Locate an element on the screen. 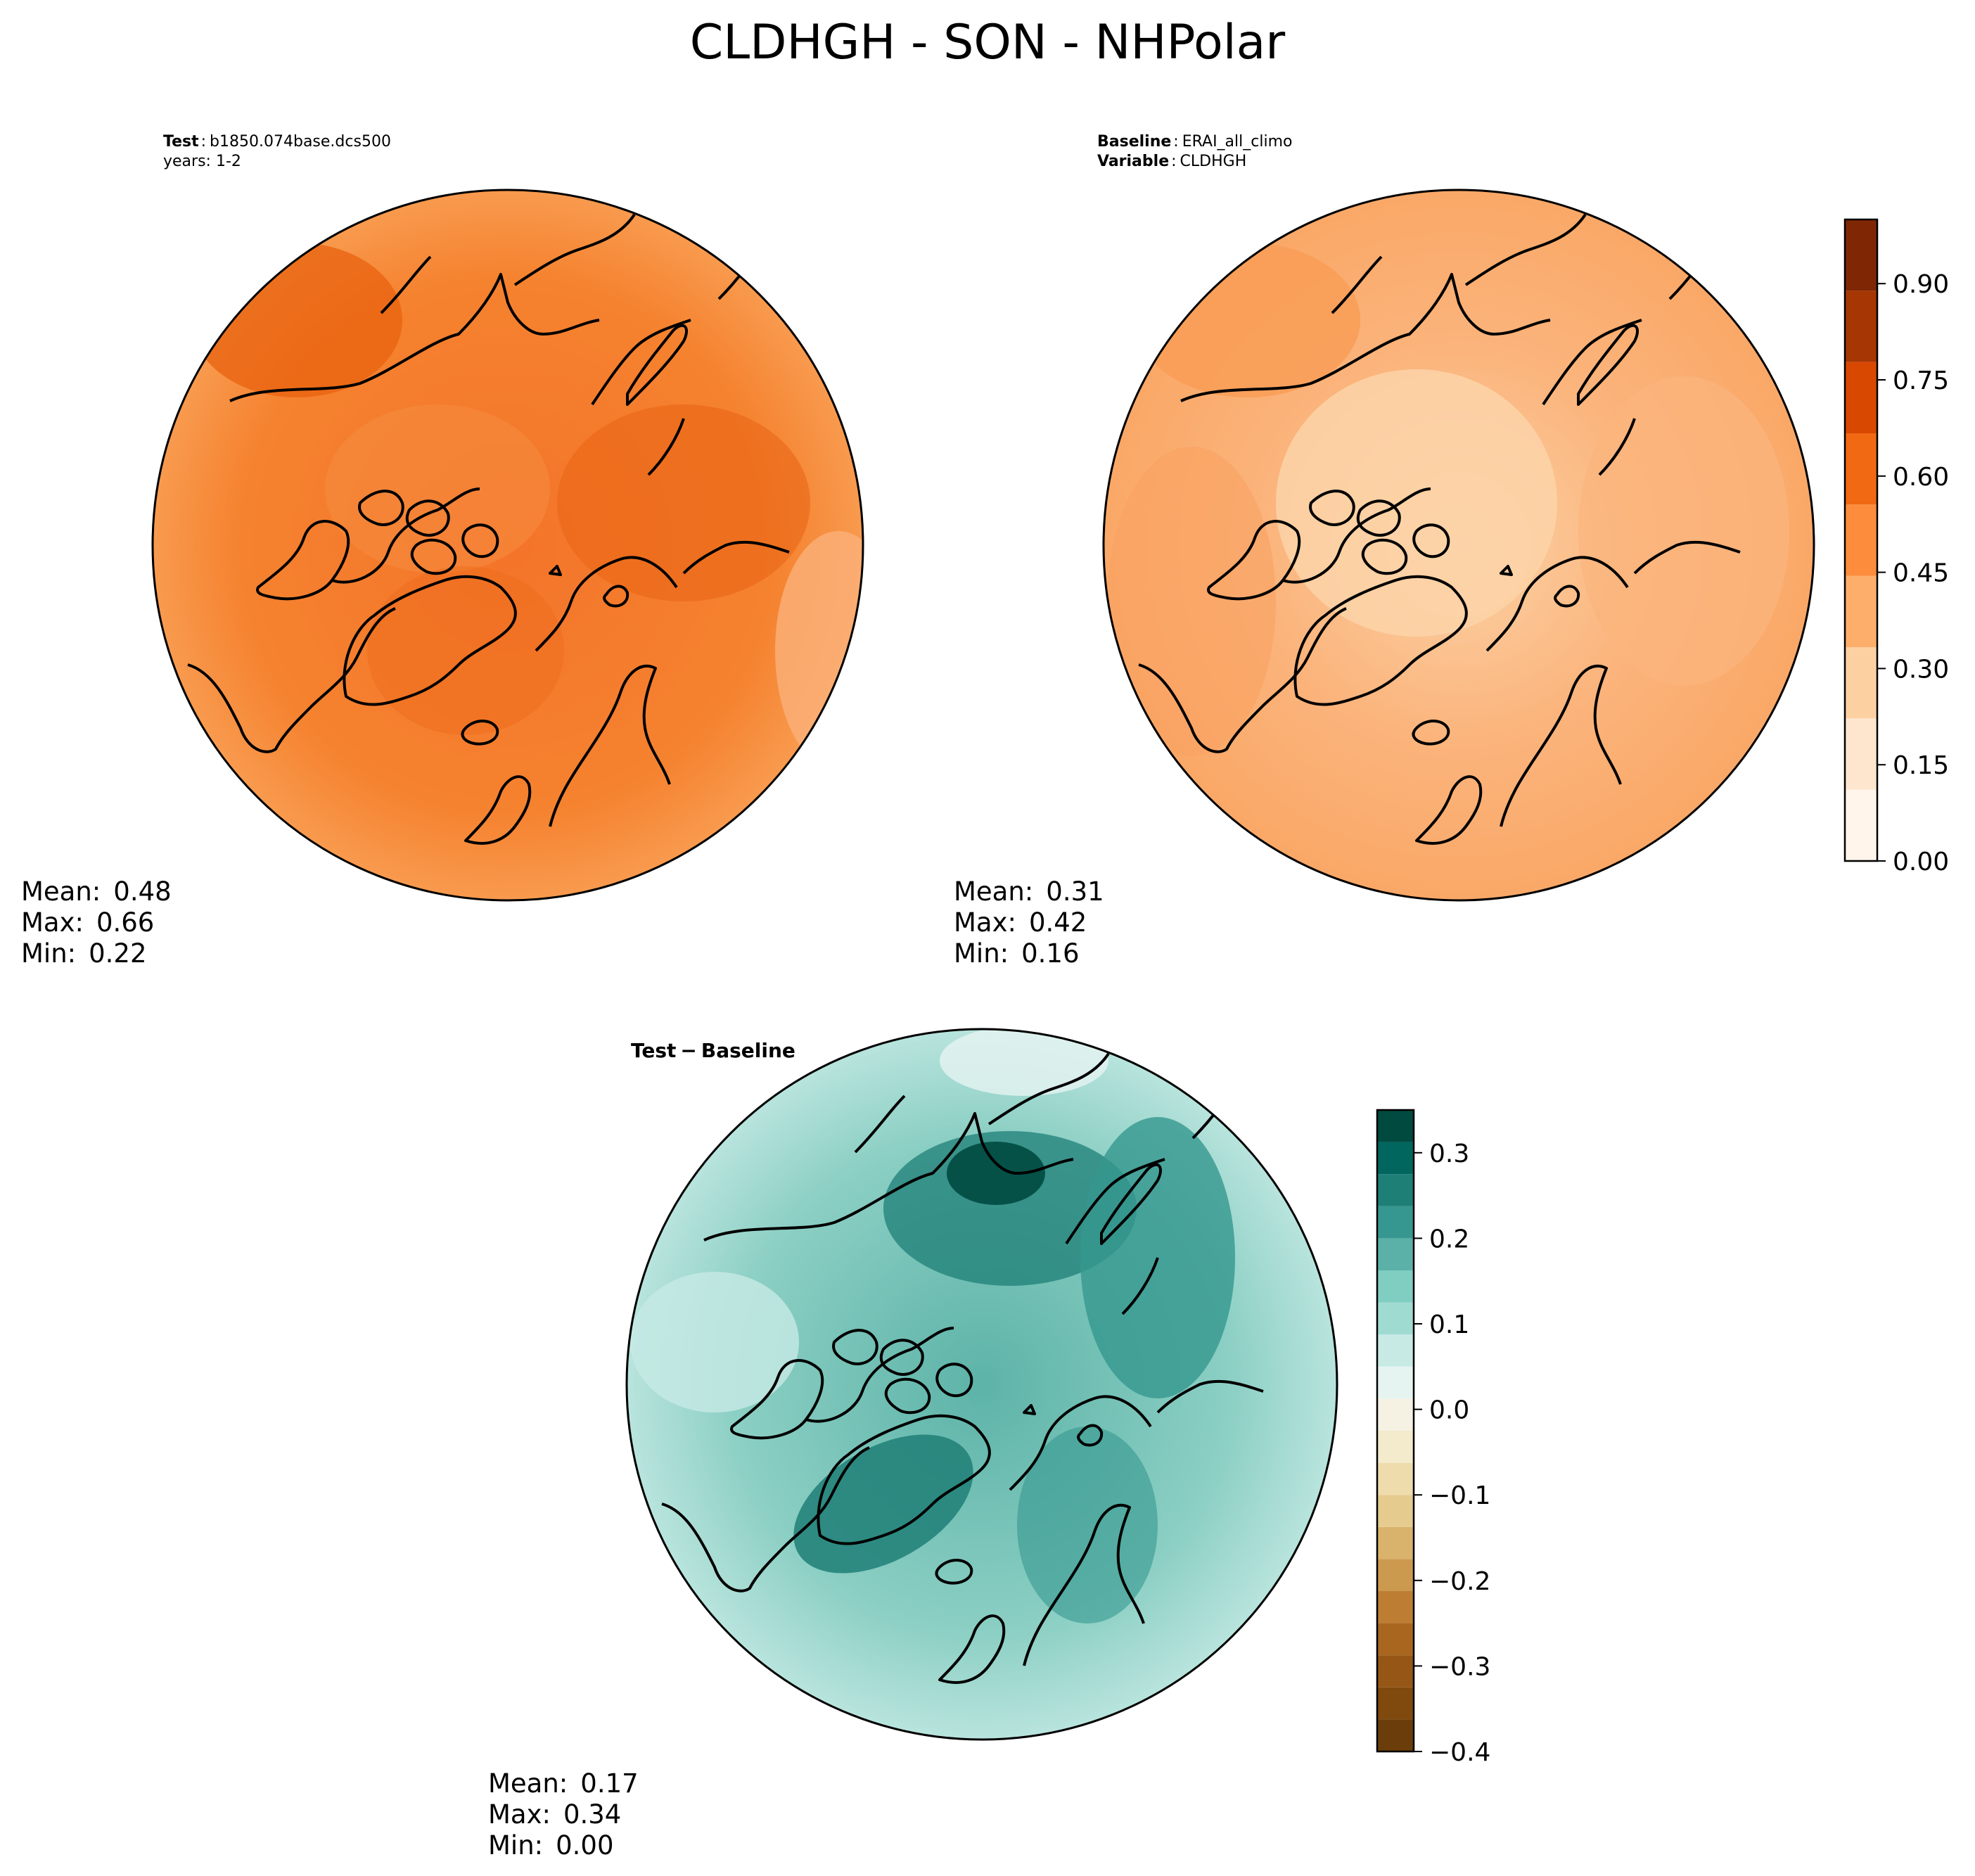 The height and width of the screenshot is (1876, 1975). test-header-label: Test is located at coordinates (181, 142).